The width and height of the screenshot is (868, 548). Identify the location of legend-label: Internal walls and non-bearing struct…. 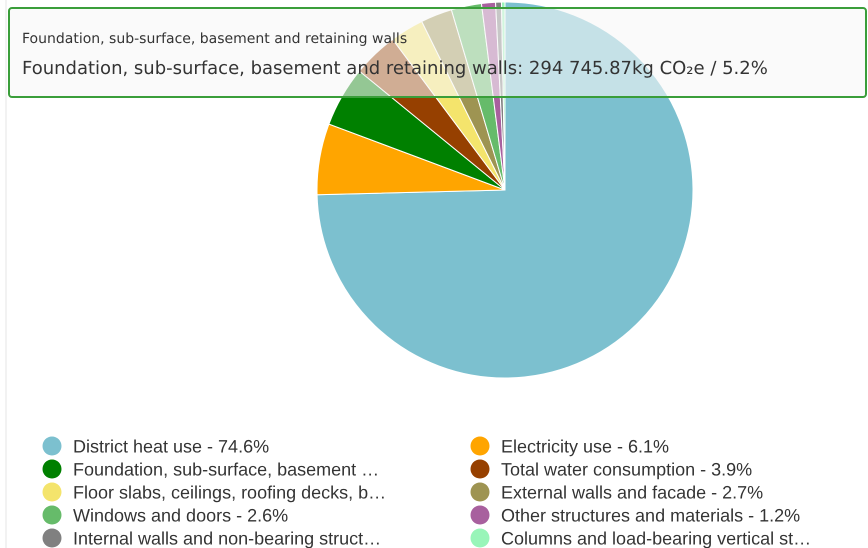
(227, 538).